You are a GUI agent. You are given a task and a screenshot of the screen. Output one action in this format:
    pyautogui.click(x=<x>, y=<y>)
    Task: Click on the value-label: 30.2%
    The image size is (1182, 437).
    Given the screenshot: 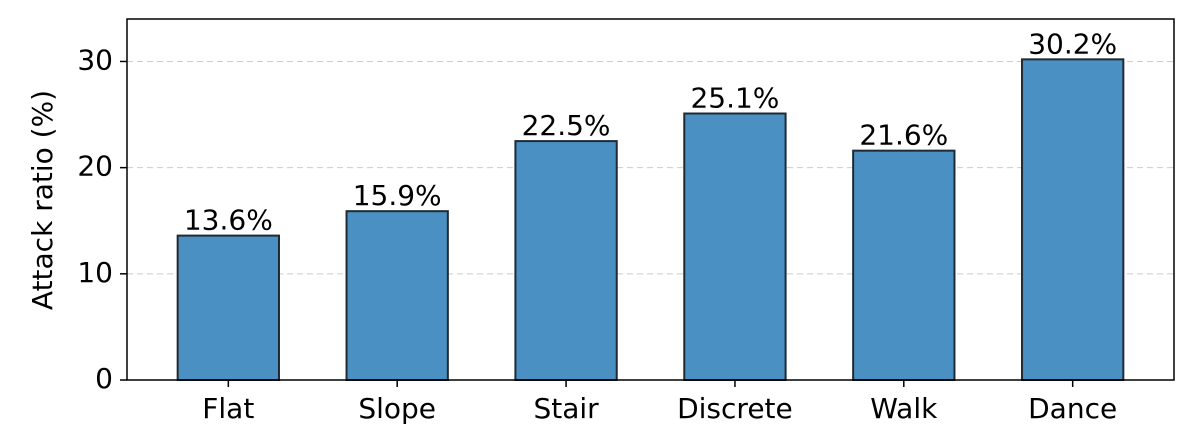 What is the action you would take?
    pyautogui.click(x=1072, y=43)
    